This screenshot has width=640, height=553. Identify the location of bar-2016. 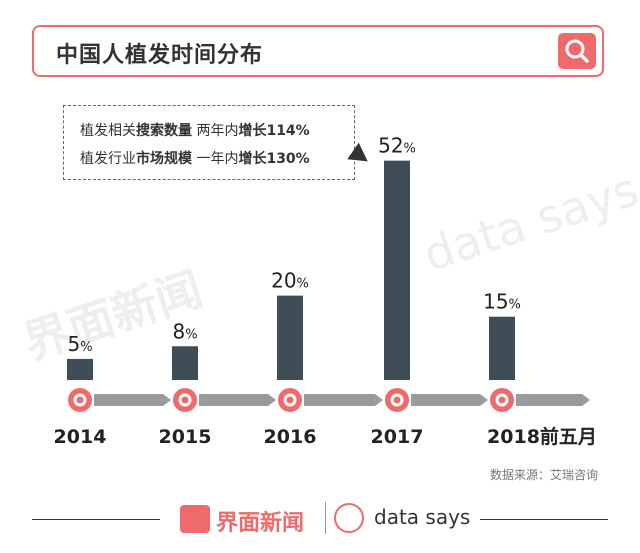
(290, 337).